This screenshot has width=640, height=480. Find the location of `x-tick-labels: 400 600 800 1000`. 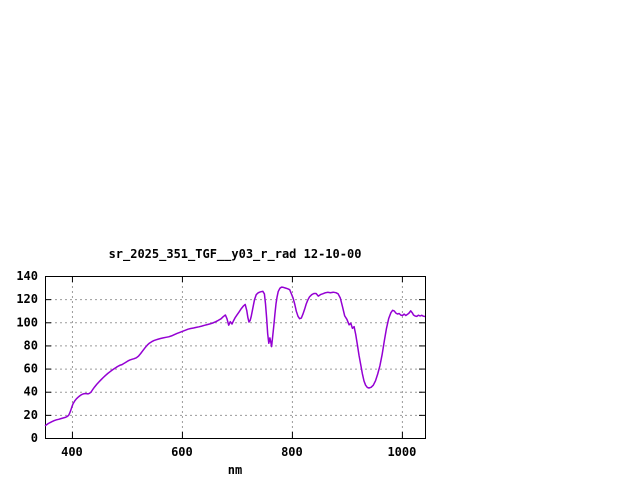

x-tick-labels: 400 600 800 1000 is located at coordinates (238, 452).